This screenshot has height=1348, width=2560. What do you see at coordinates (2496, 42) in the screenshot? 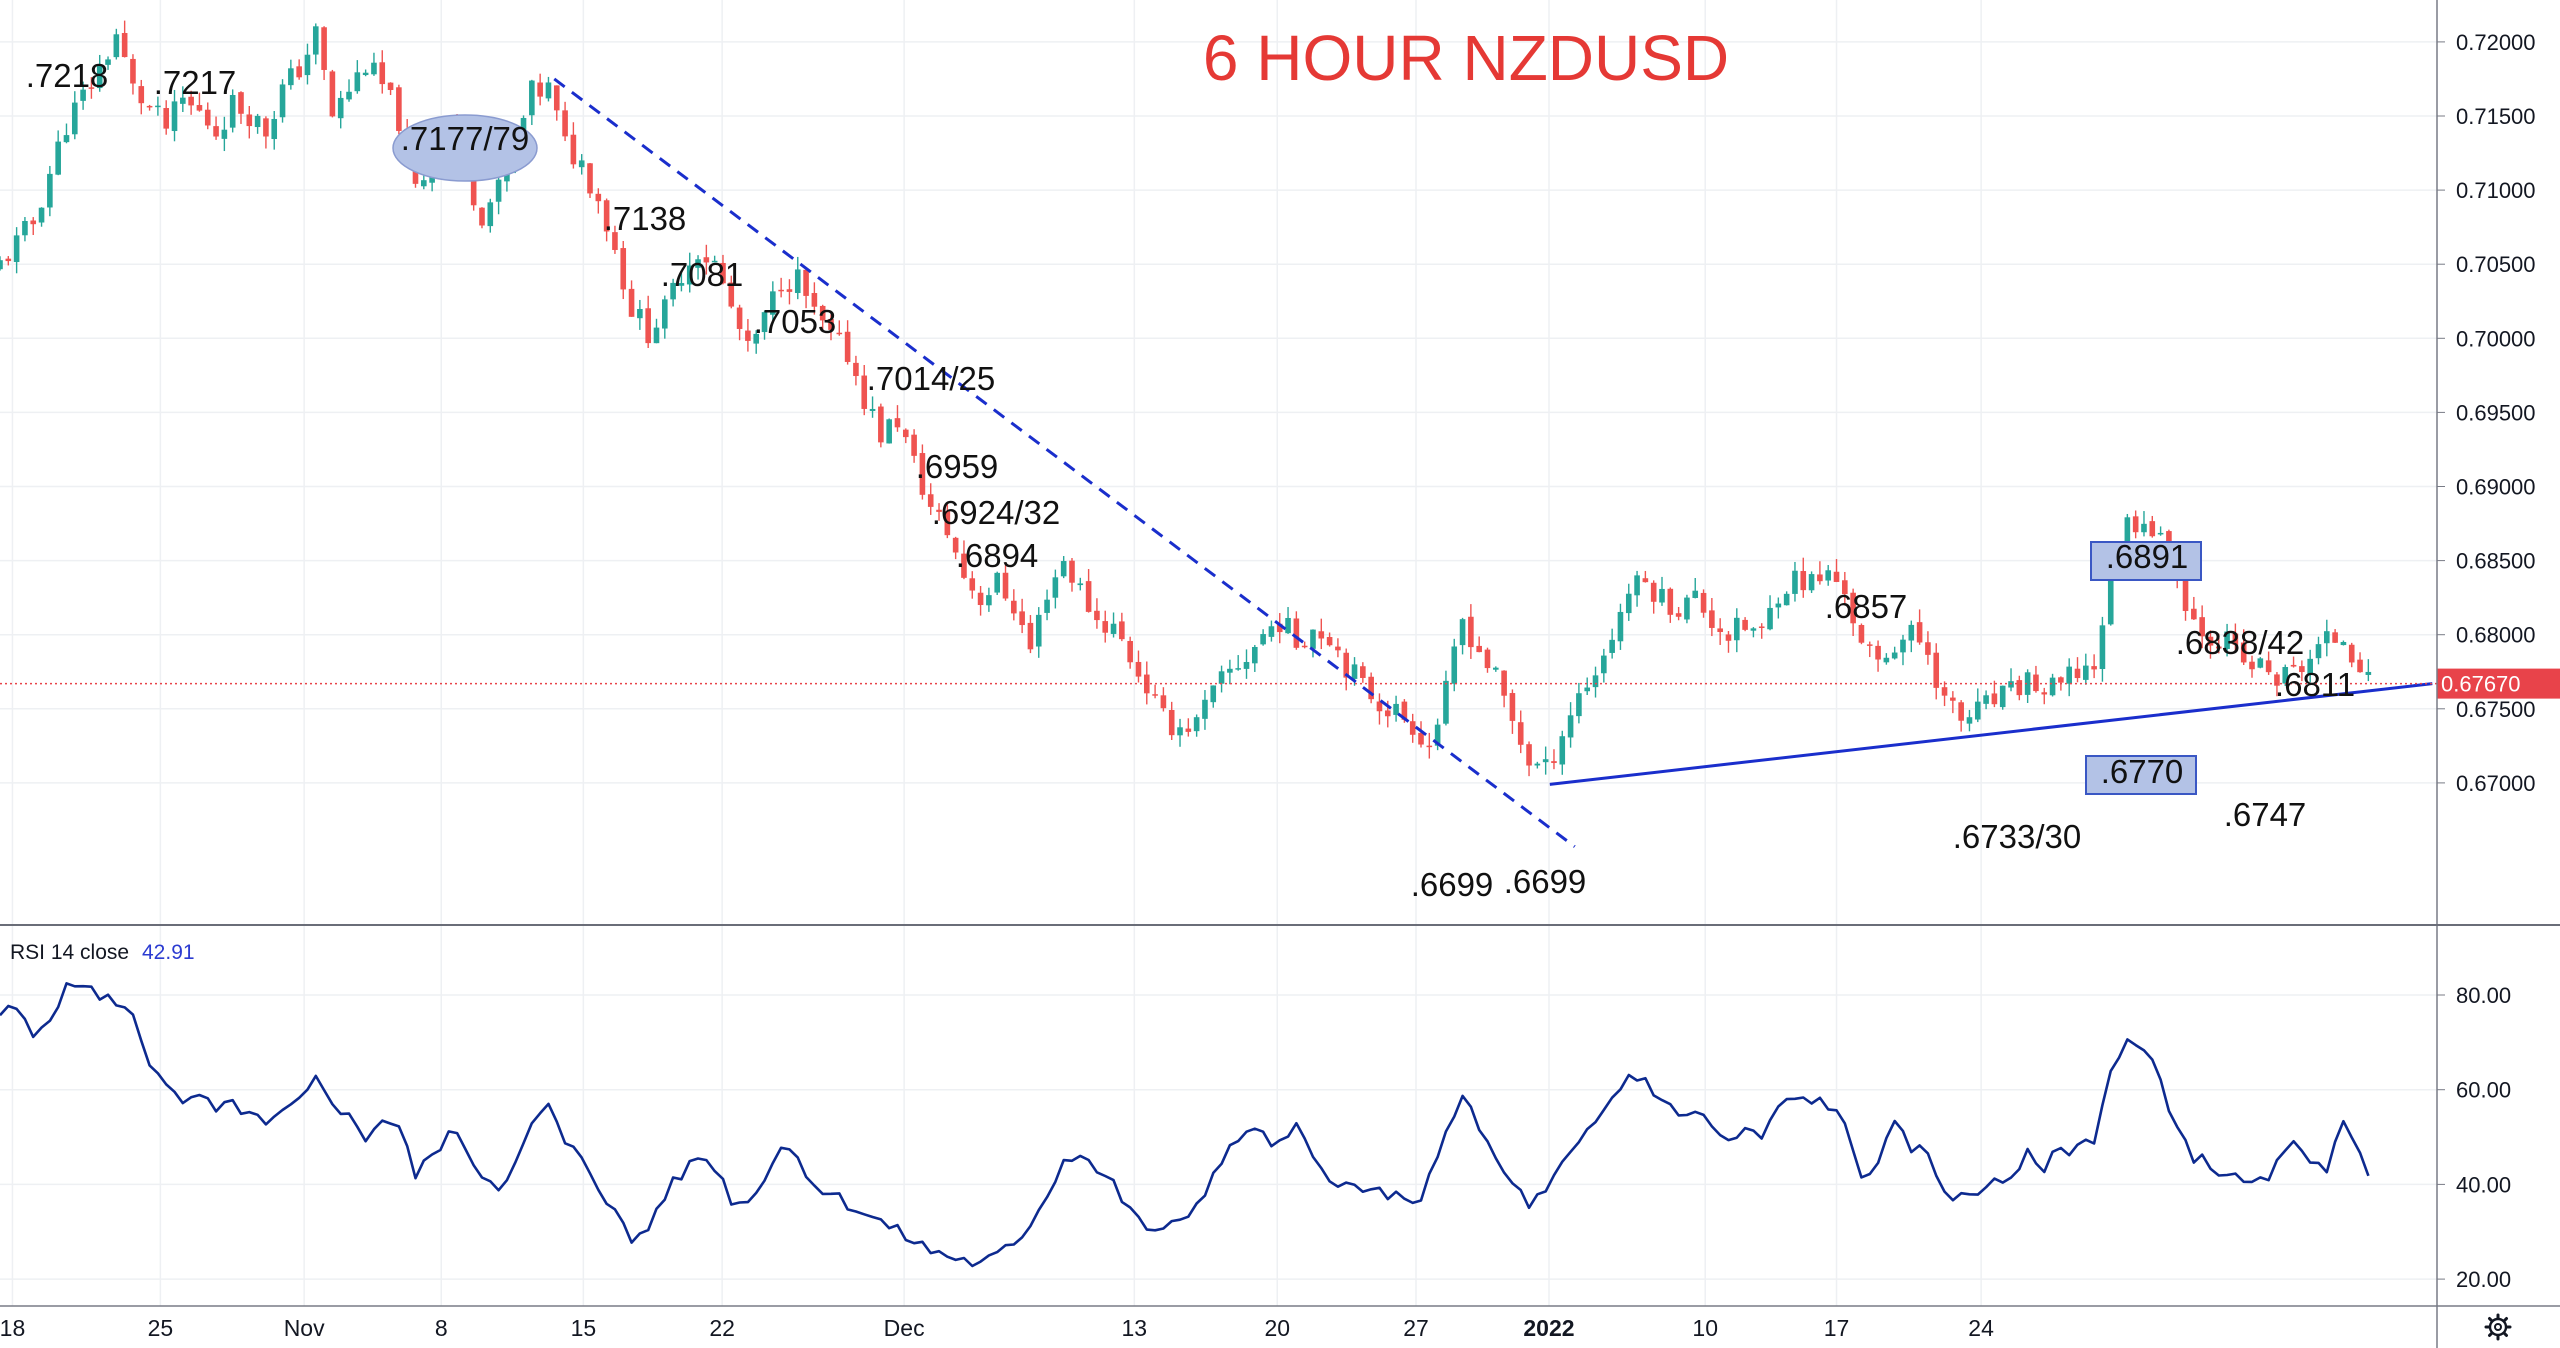
I see `price-tick-label: 0.72000` at bounding box center [2496, 42].